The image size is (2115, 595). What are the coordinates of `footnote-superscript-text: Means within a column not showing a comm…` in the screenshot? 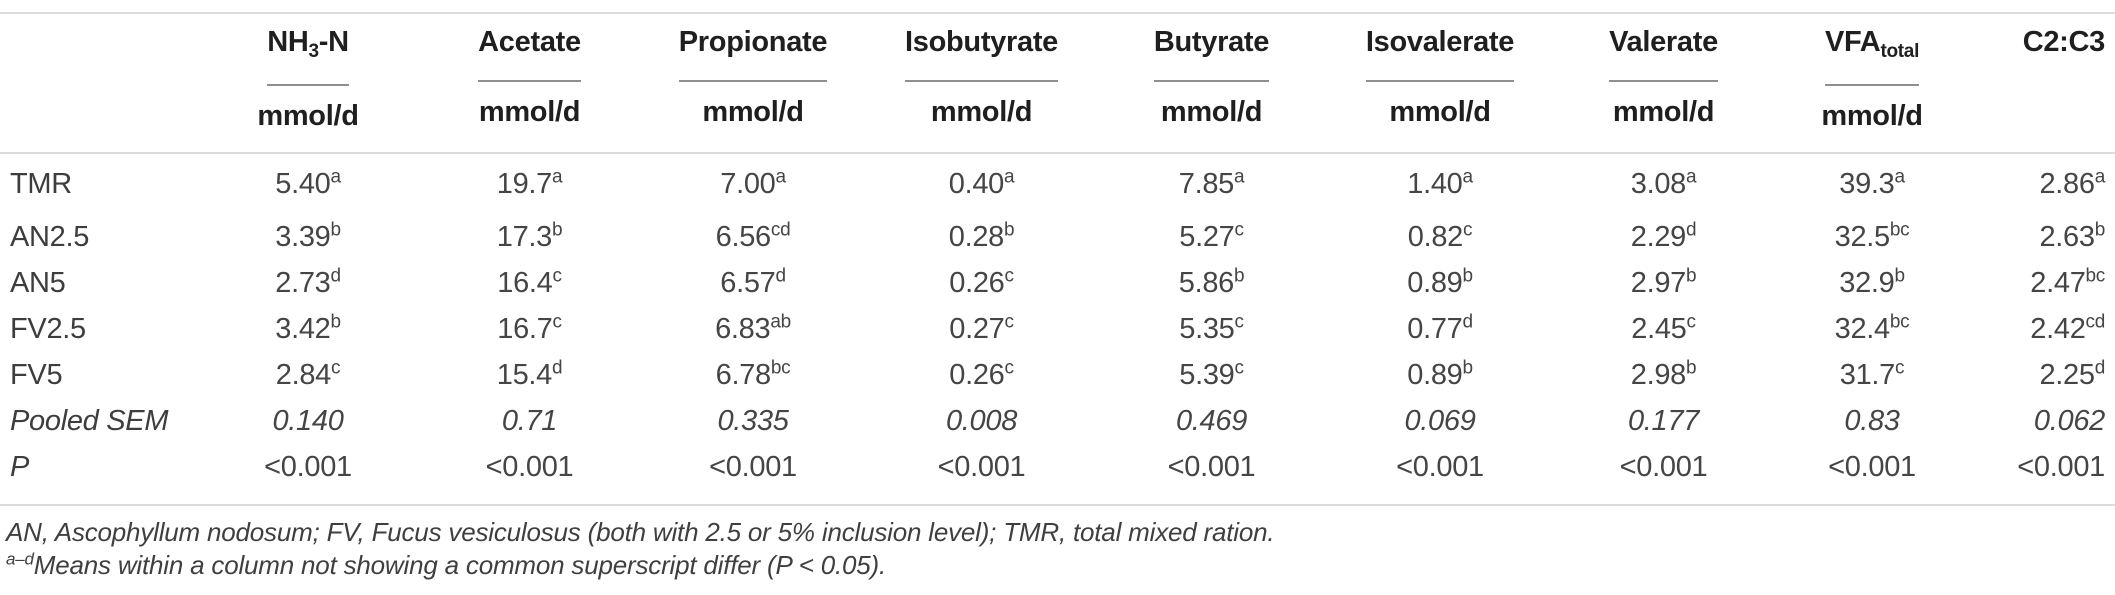 It's located at (459, 565).